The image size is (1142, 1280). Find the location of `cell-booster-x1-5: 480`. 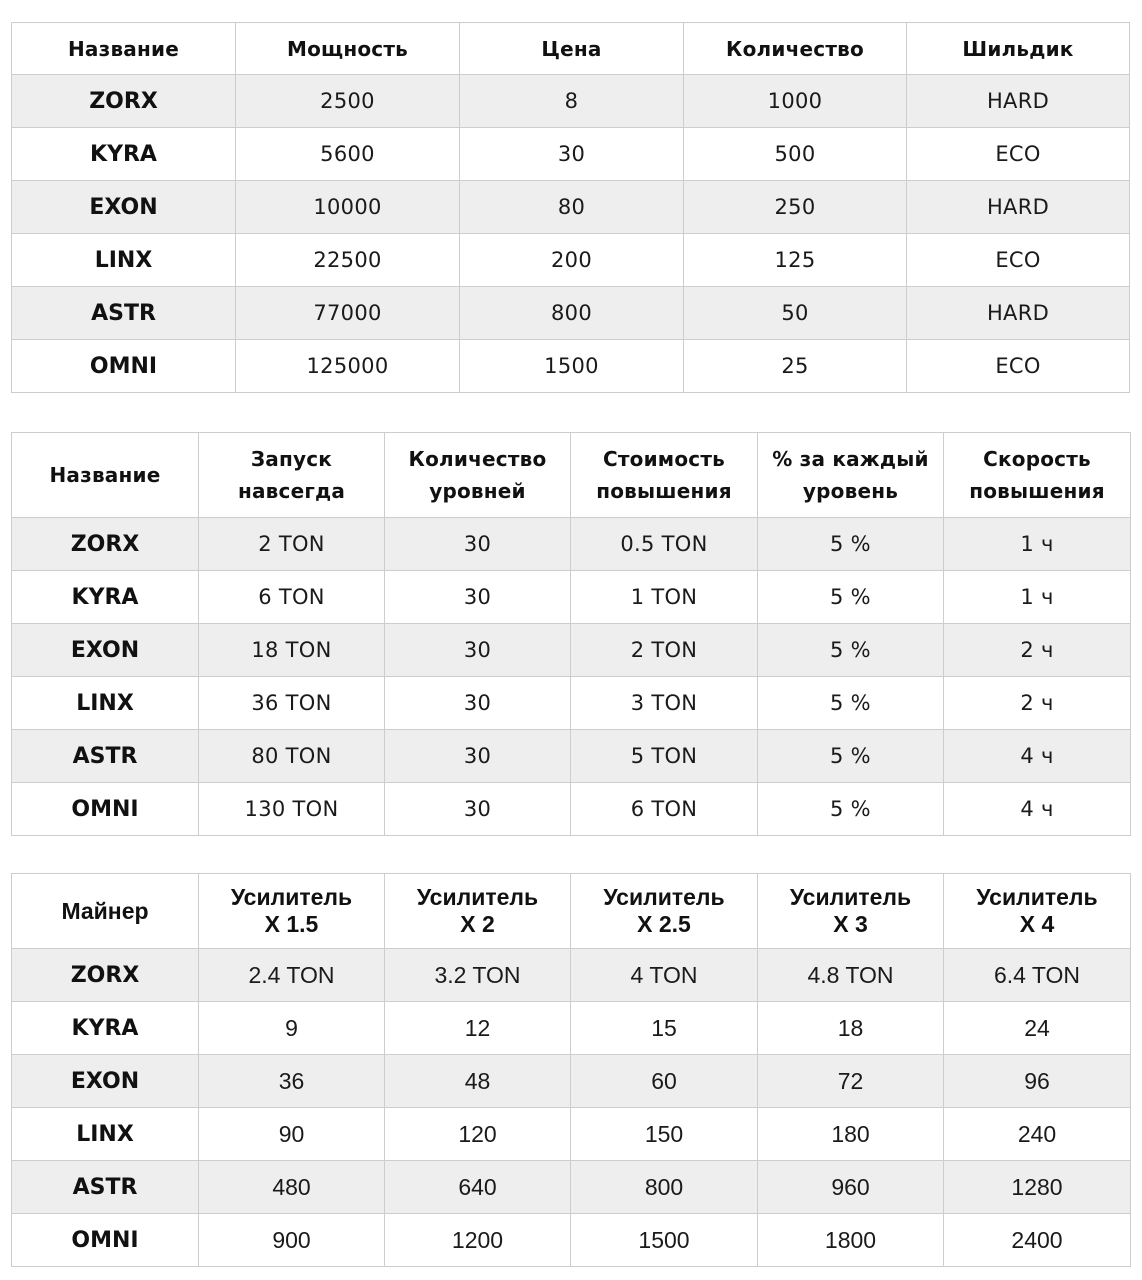

cell-booster-x1-5: 480 is located at coordinates (291, 1187).